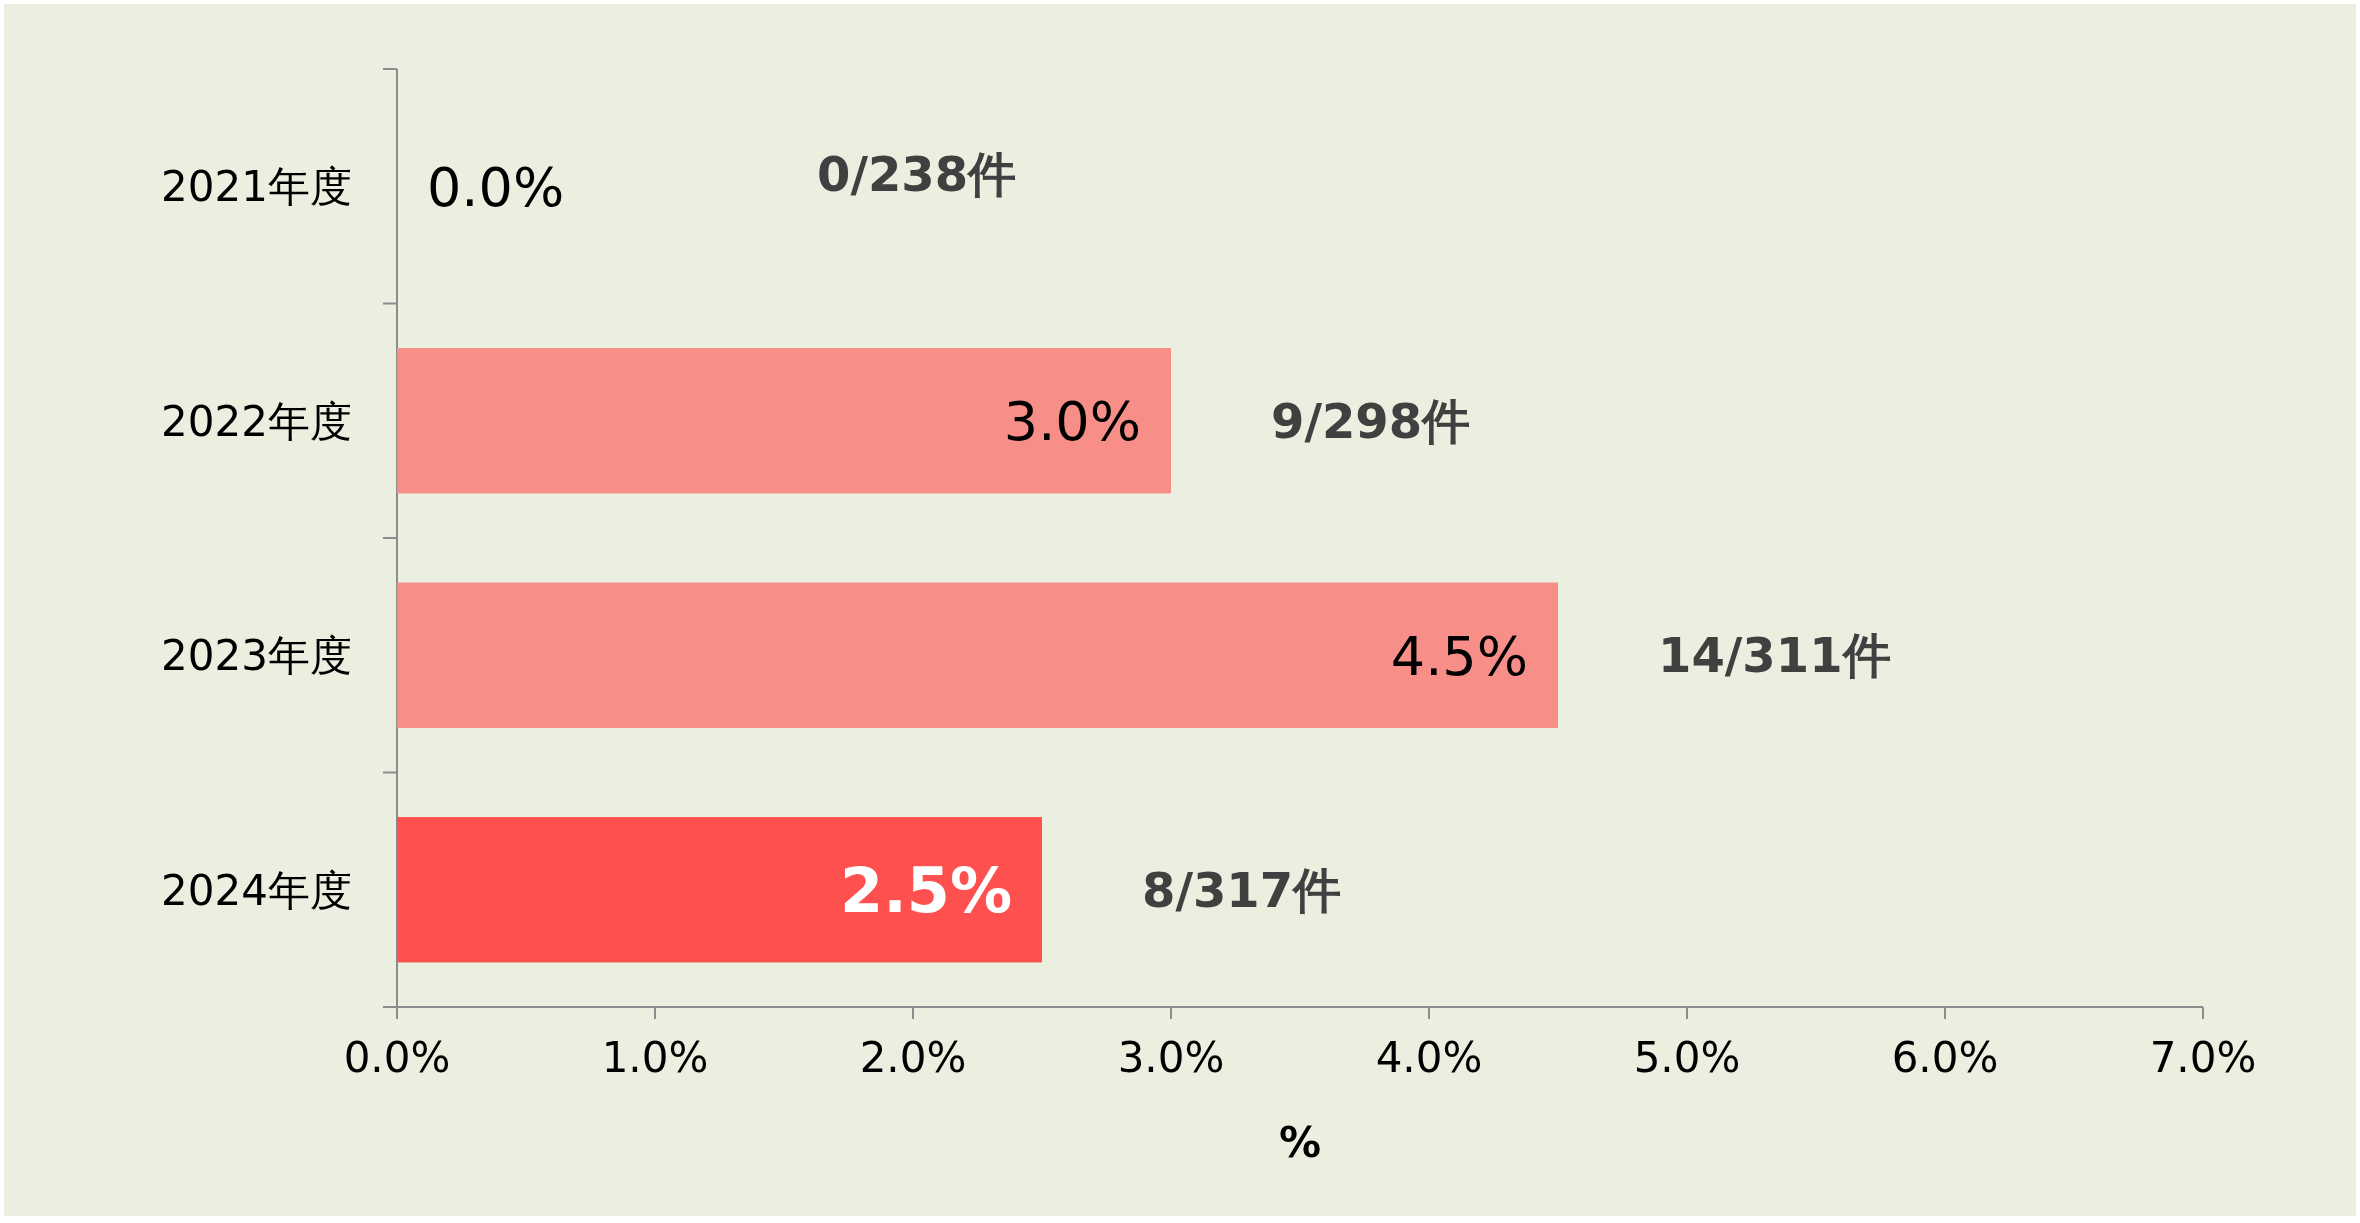 Image resolution: width=2360 pixels, height=1223 pixels. What do you see at coordinates (913, 1057) in the screenshot?
I see `x-tick-label: 2.0%` at bounding box center [913, 1057].